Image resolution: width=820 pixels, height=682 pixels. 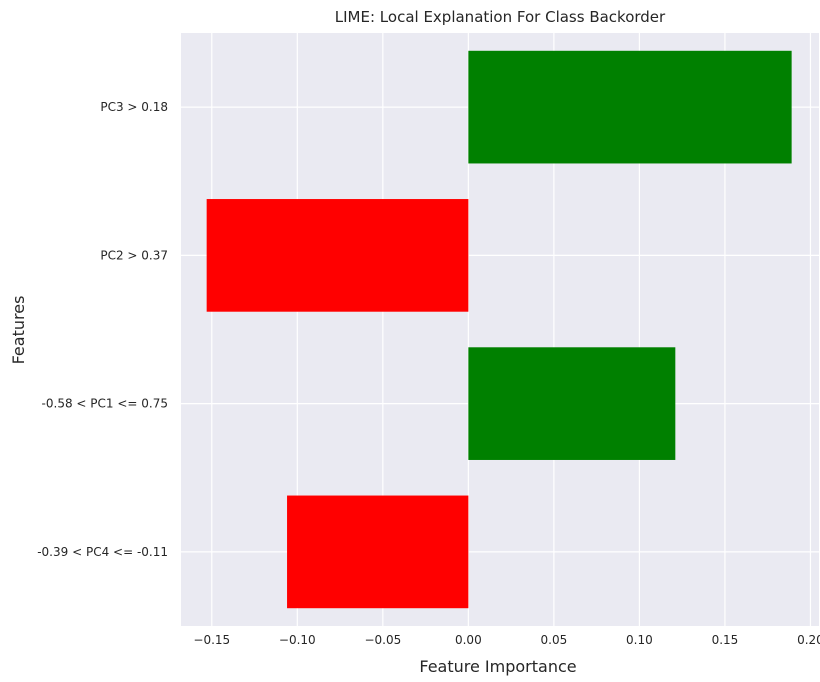 What do you see at coordinates (639, 640) in the screenshot?
I see `x-tick-label: 0.10` at bounding box center [639, 640].